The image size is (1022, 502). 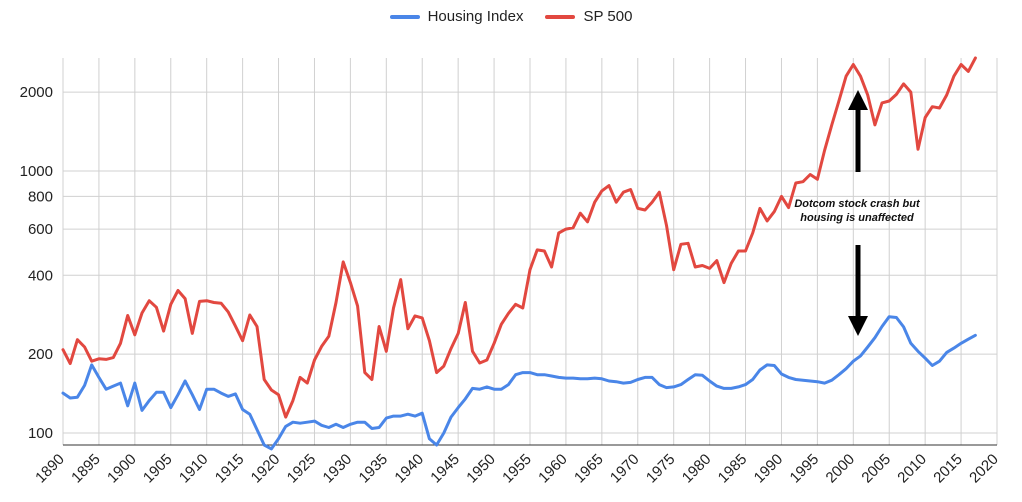 I want to click on x-tick-label-1905: 1905, so click(x=158, y=469).